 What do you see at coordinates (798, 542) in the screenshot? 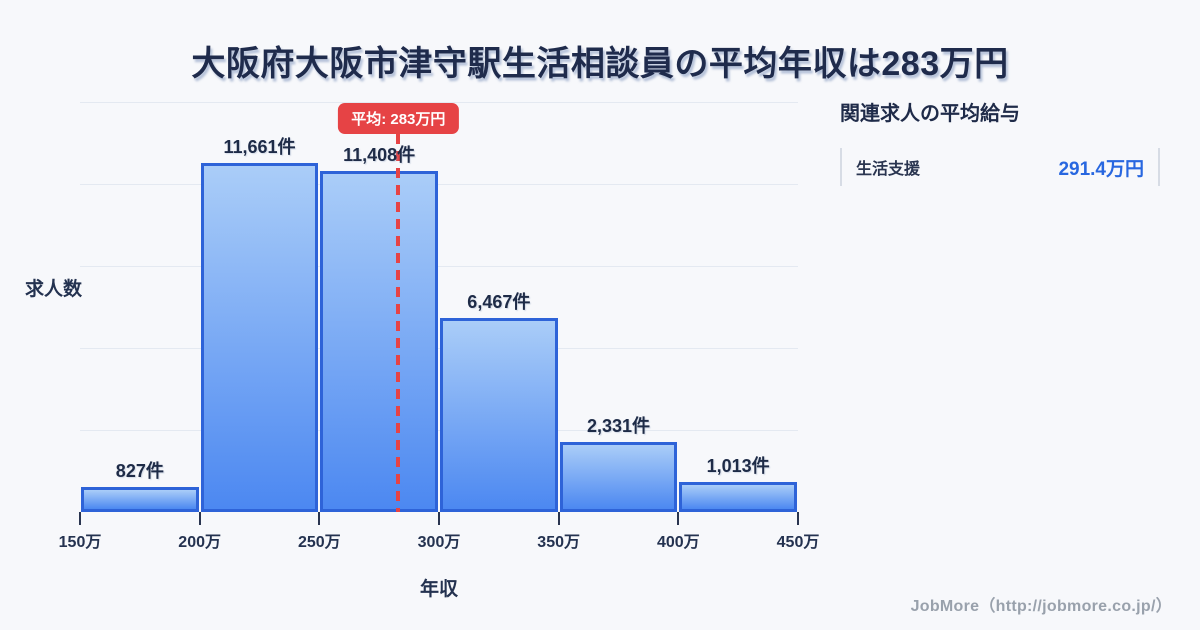
I see `x-axis-tick-label: 450万` at bounding box center [798, 542].